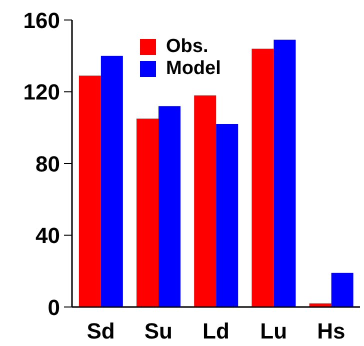 The image size is (364, 346). Describe the element at coordinates (48, 235) in the screenshot. I see `y-tick-label: 40` at that location.